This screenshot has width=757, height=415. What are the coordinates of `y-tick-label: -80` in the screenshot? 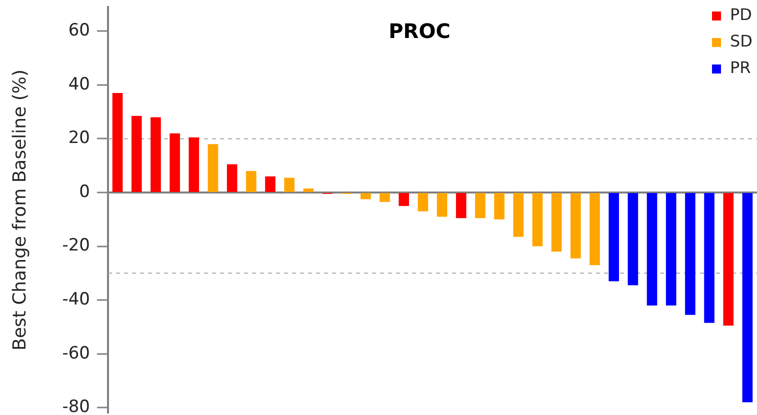 It's located at (76, 406).